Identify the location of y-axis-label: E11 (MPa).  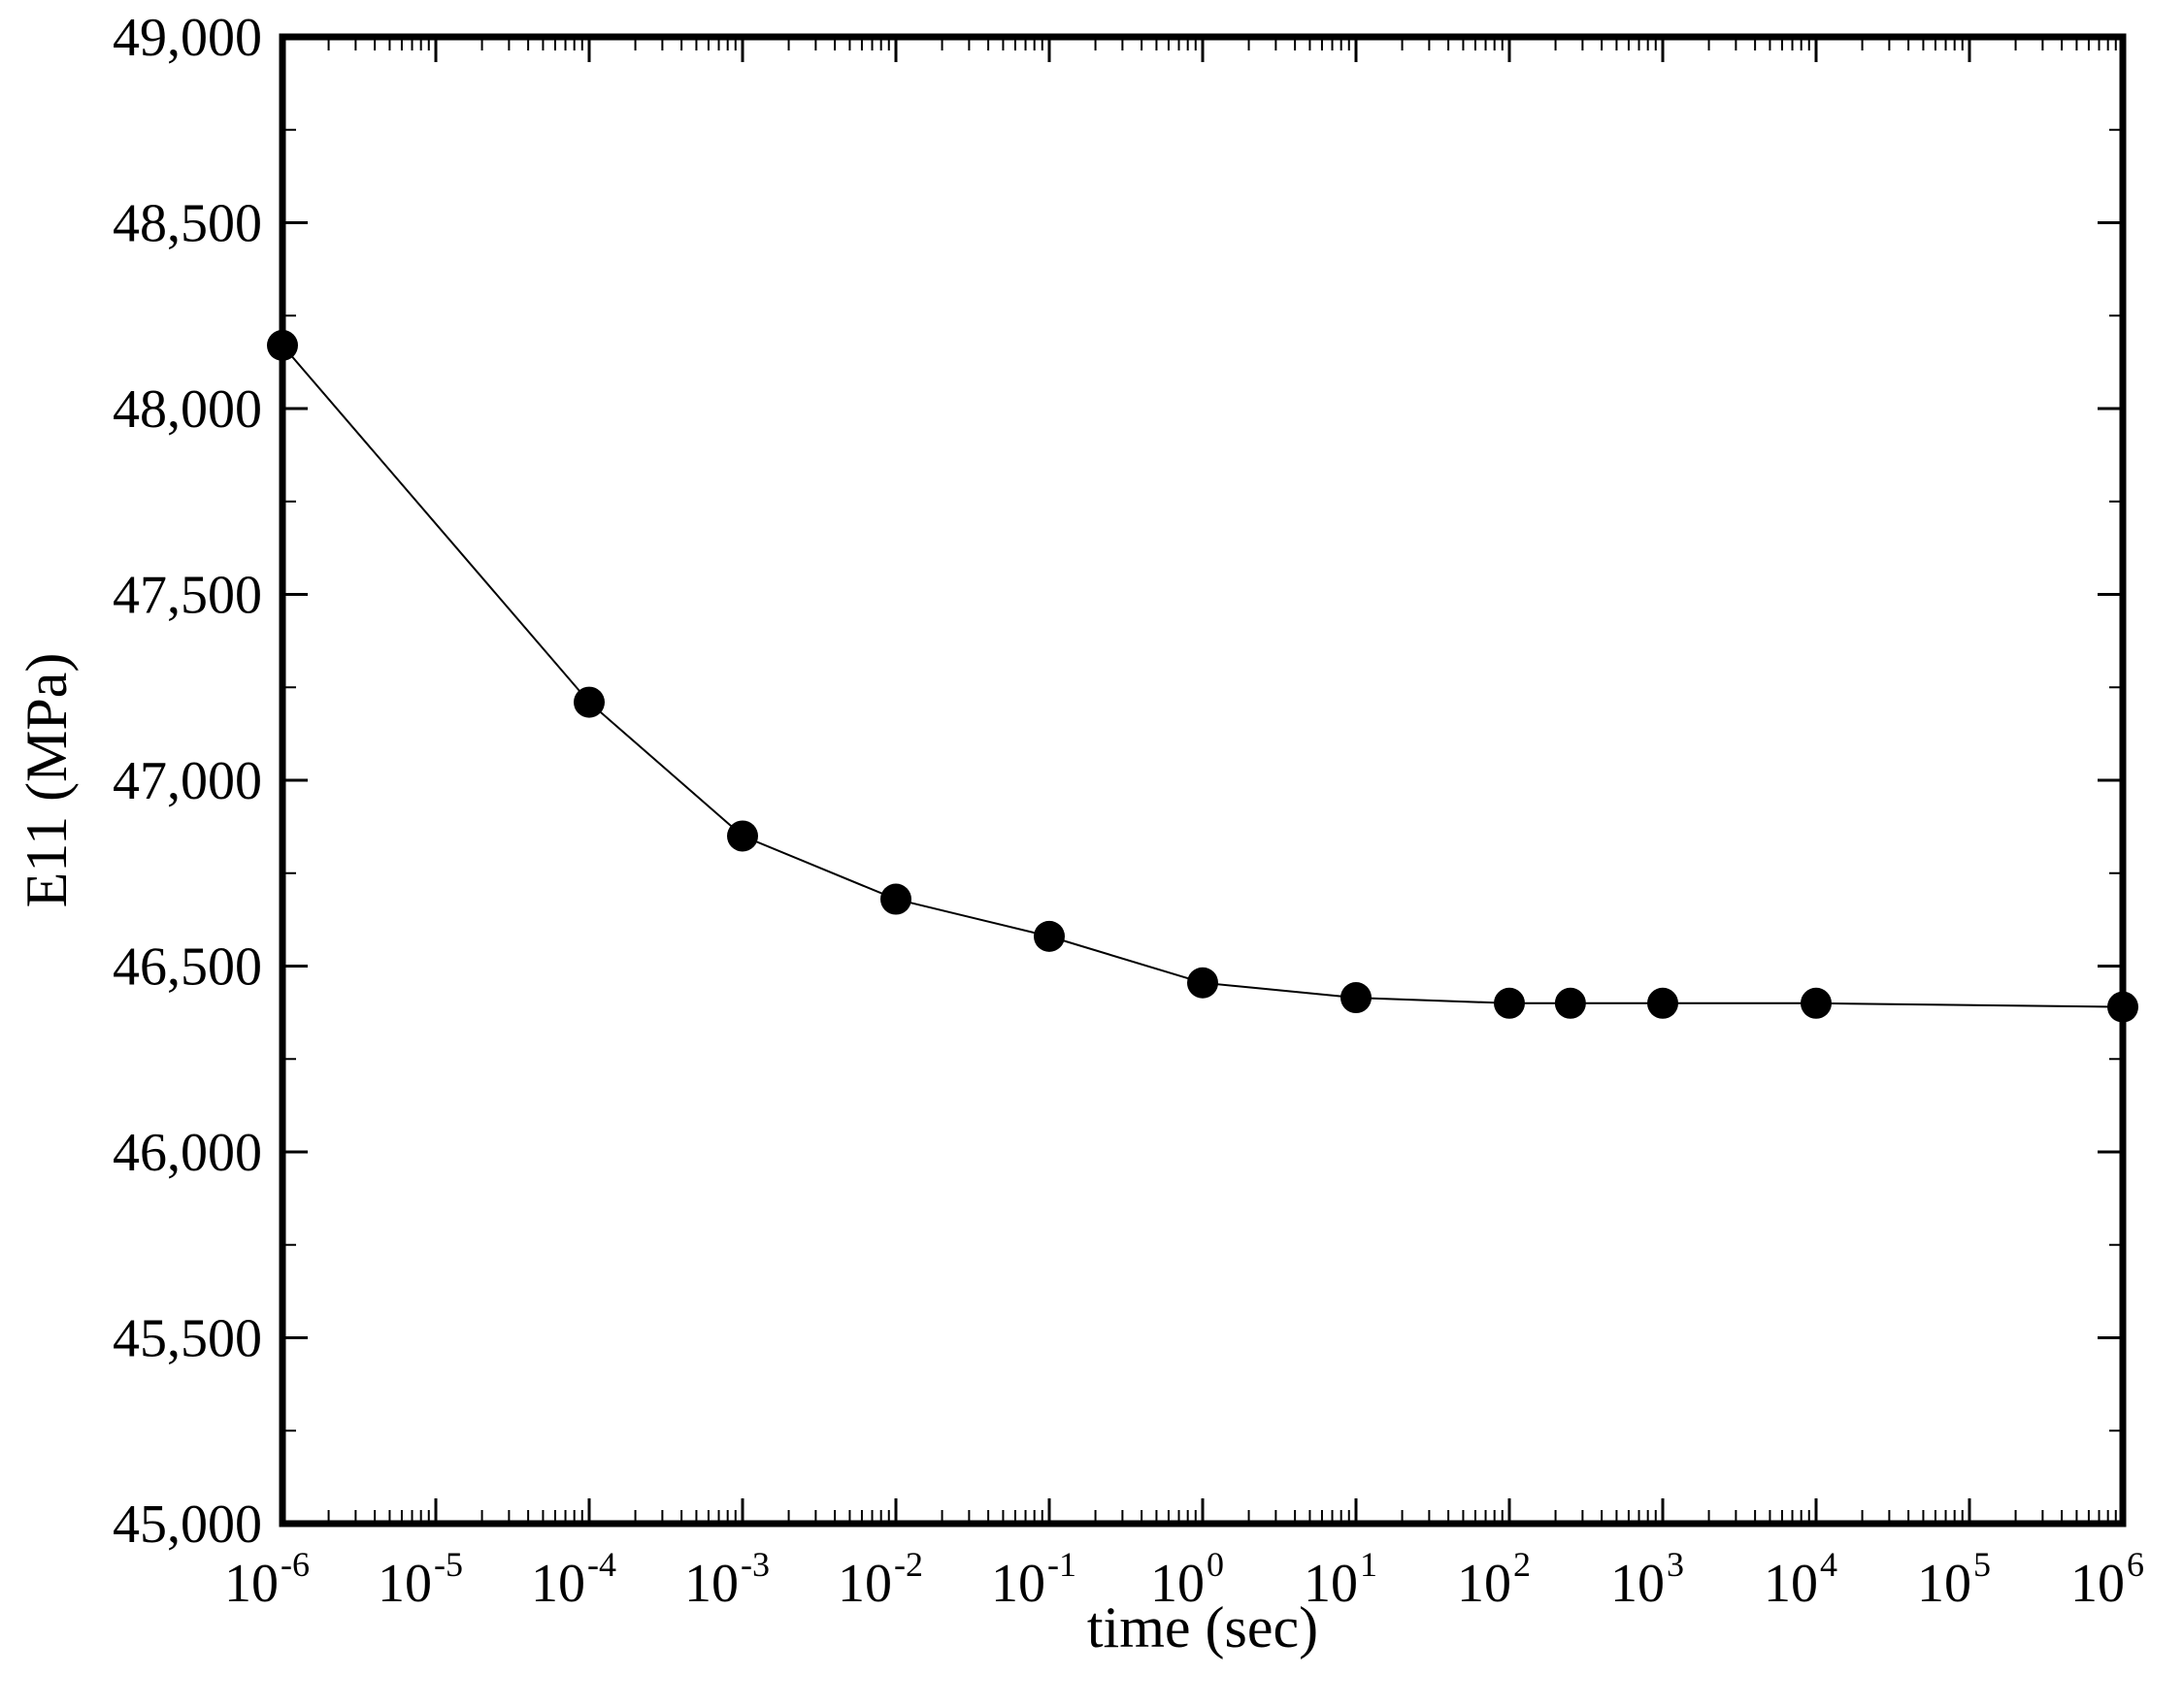
(47, 781).